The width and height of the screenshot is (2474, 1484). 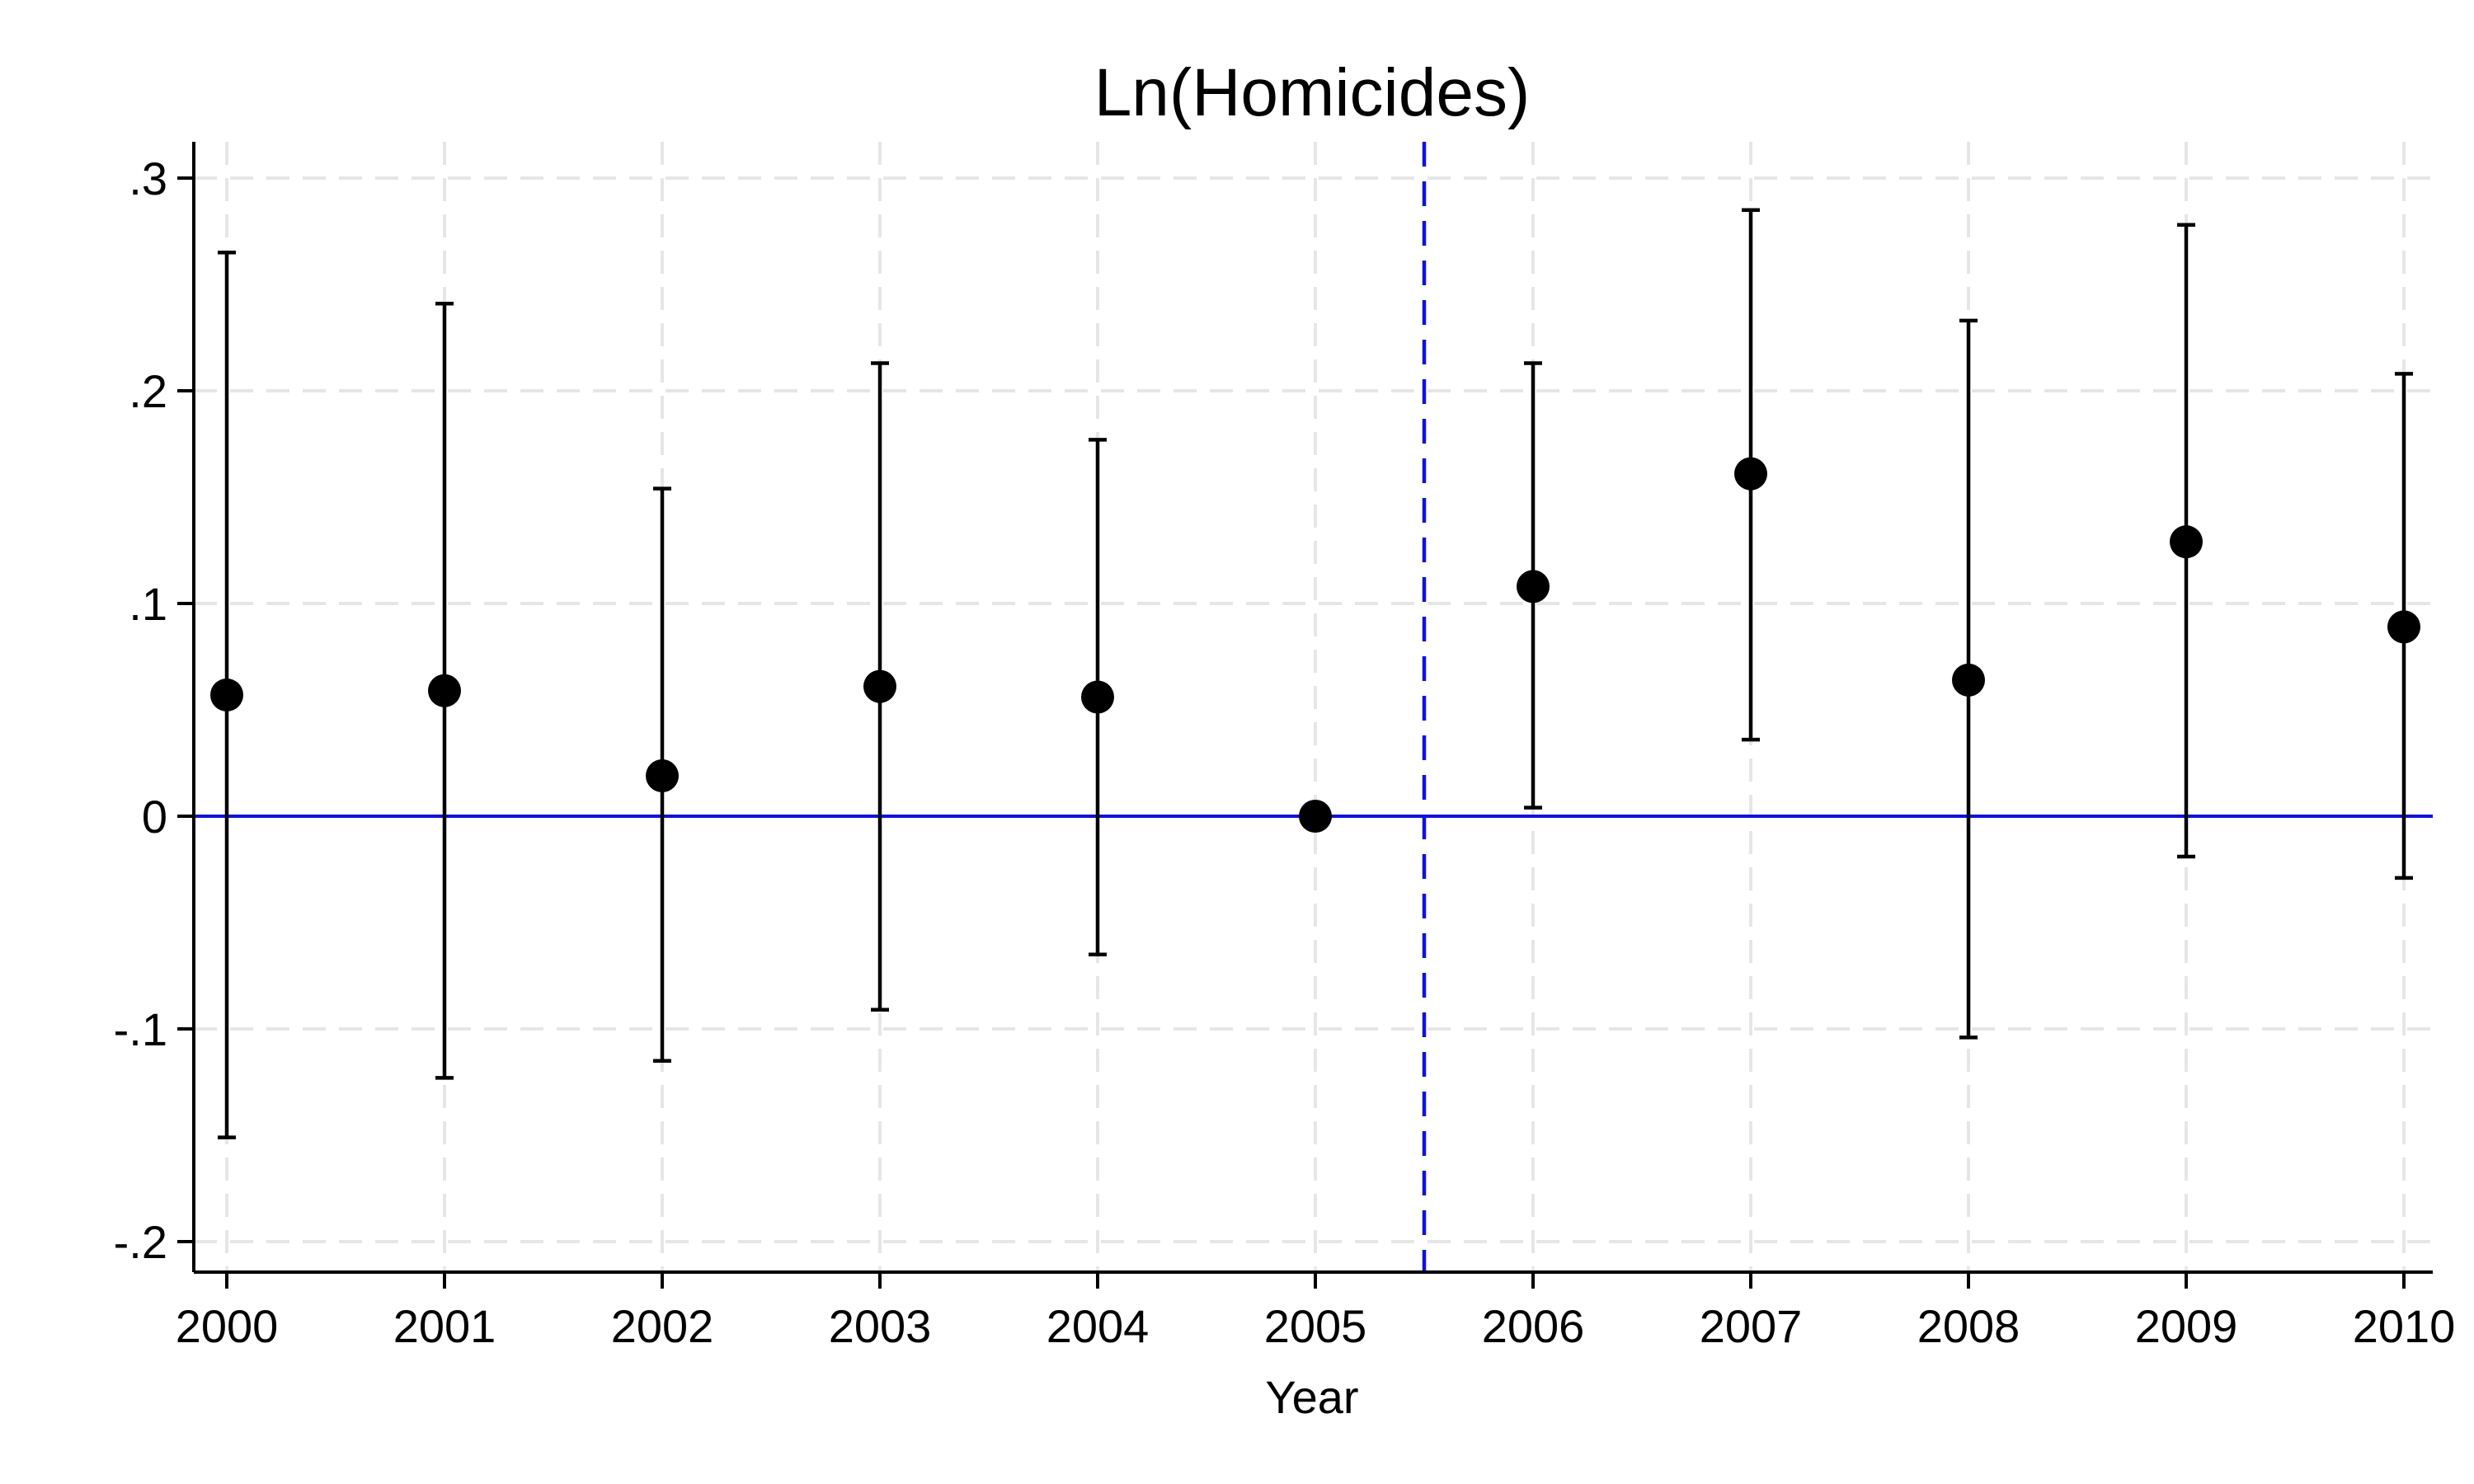 What do you see at coordinates (2404, 1326) in the screenshot?
I see `x-tick-label: 2010` at bounding box center [2404, 1326].